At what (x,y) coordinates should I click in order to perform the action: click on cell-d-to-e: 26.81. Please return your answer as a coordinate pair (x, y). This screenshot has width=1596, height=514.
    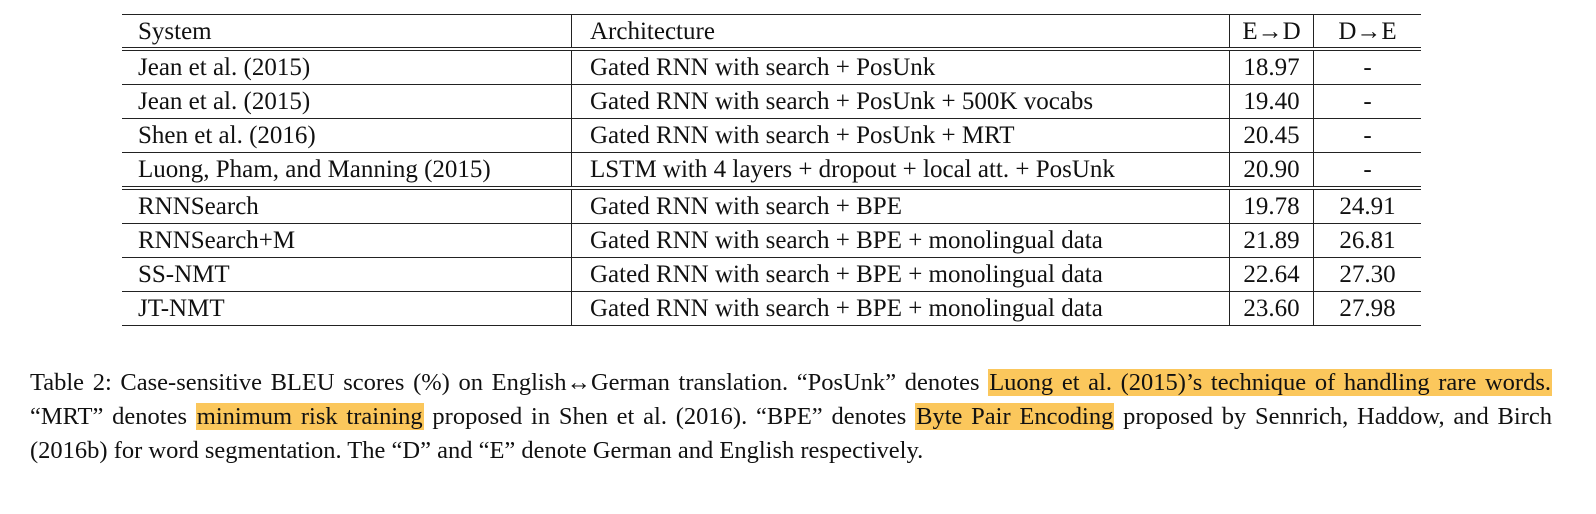
    Looking at the image, I should click on (1367, 240).